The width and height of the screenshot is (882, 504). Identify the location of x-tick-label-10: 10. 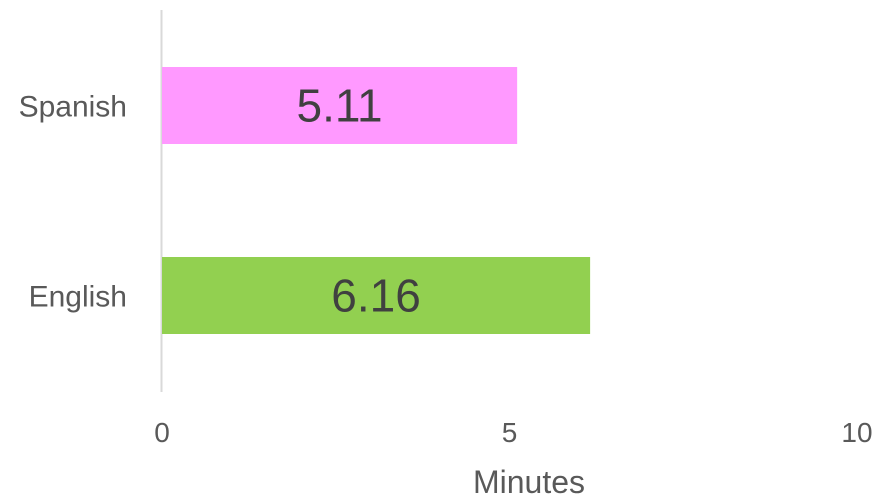
(856, 432).